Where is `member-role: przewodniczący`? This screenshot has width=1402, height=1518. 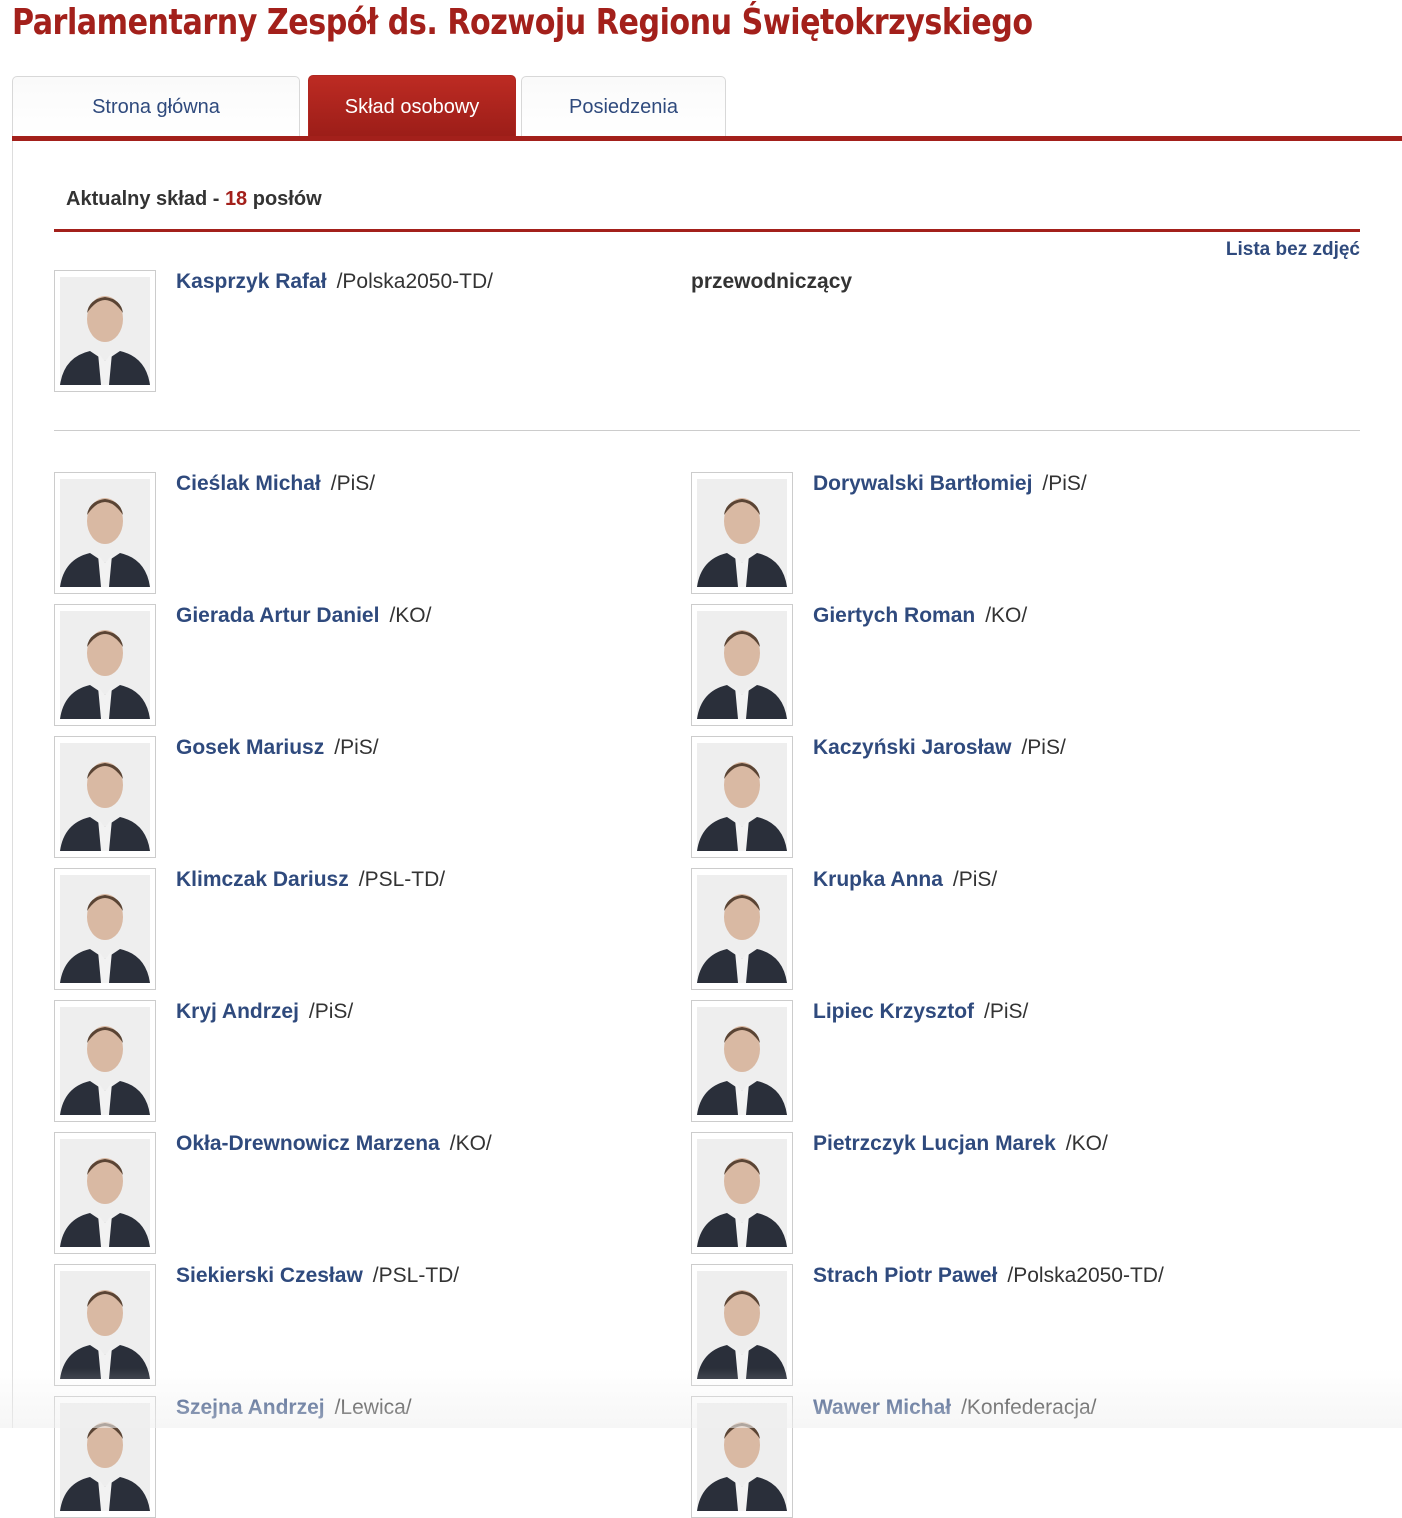 member-role: przewodniczący is located at coordinates (772, 281).